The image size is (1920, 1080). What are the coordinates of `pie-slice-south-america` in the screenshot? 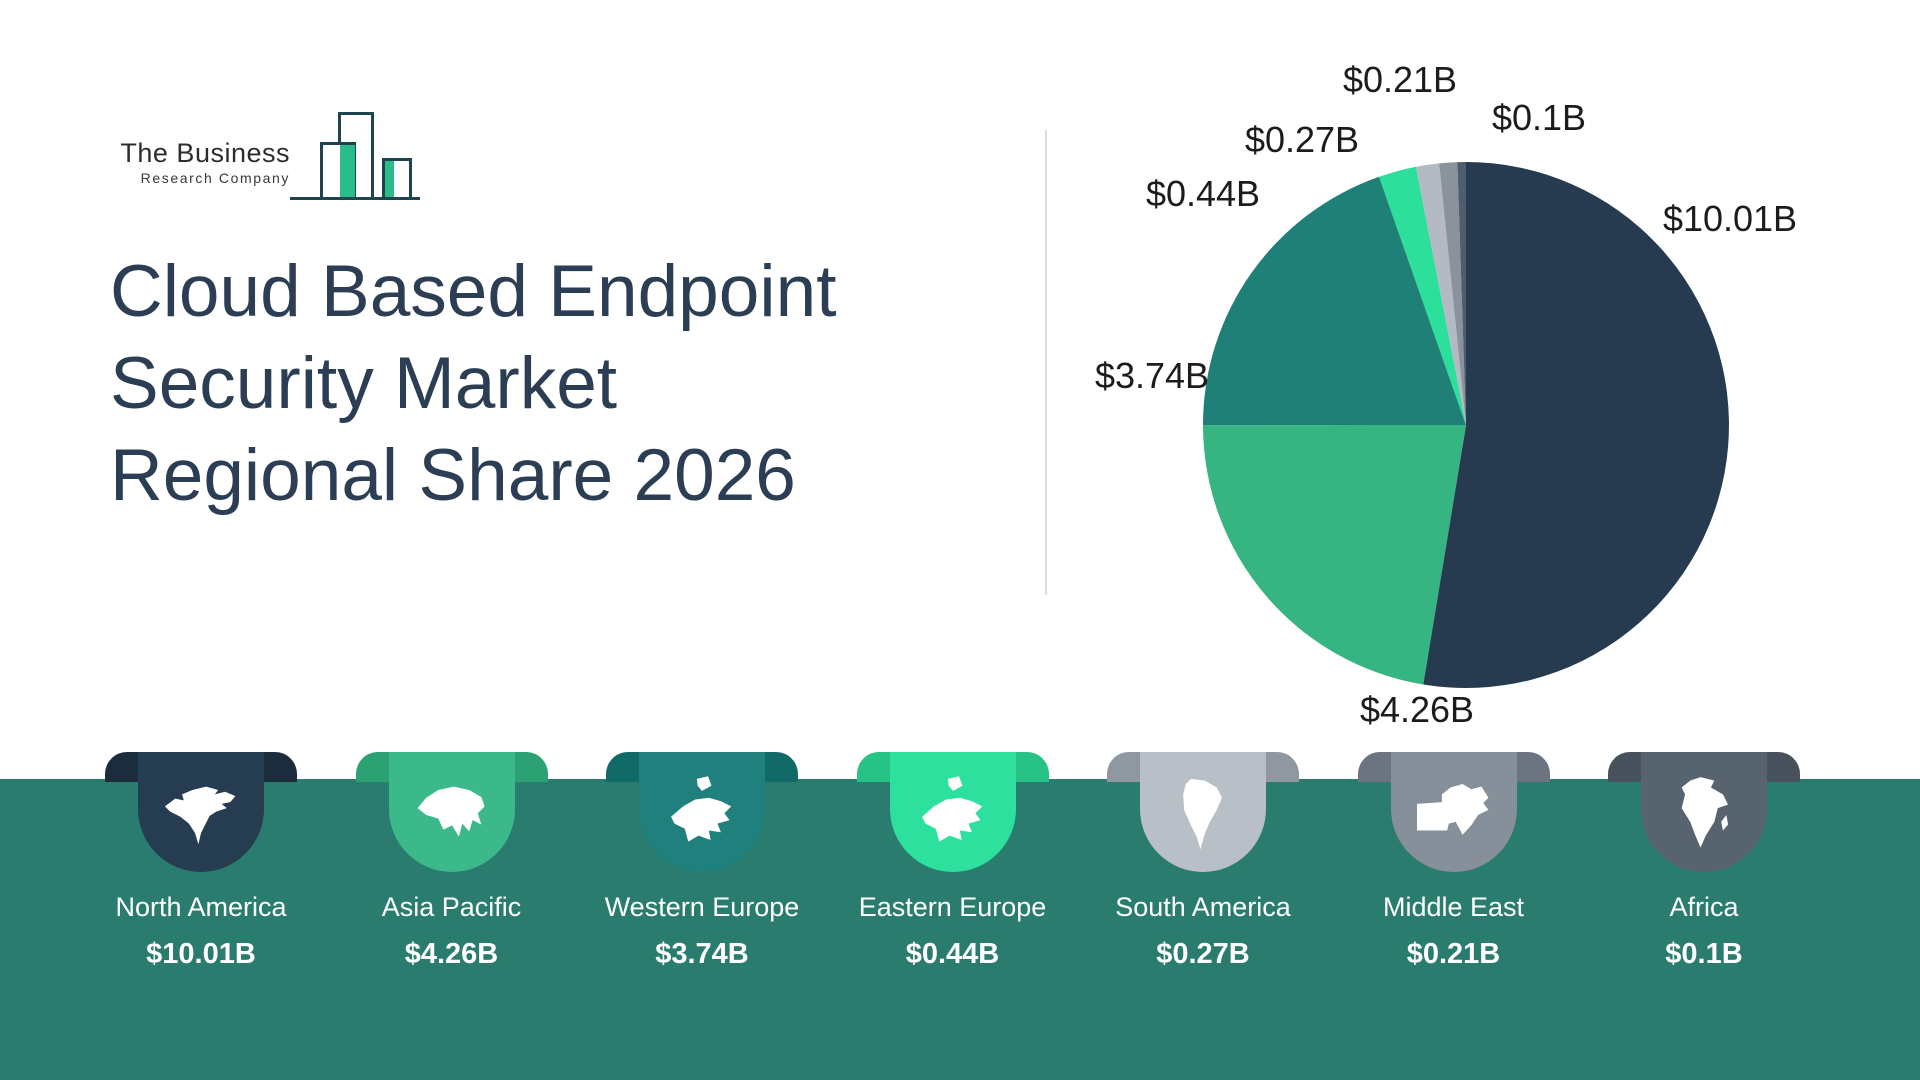 It's located at (1440, 294).